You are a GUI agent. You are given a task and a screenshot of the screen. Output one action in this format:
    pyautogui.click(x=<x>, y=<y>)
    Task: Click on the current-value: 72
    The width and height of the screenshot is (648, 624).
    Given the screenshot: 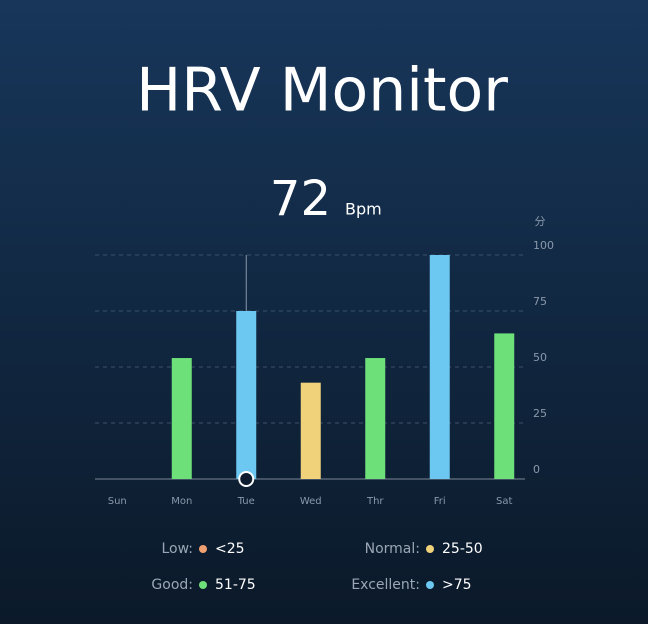 What is the action you would take?
    pyautogui.click(x=300, y=199)
    